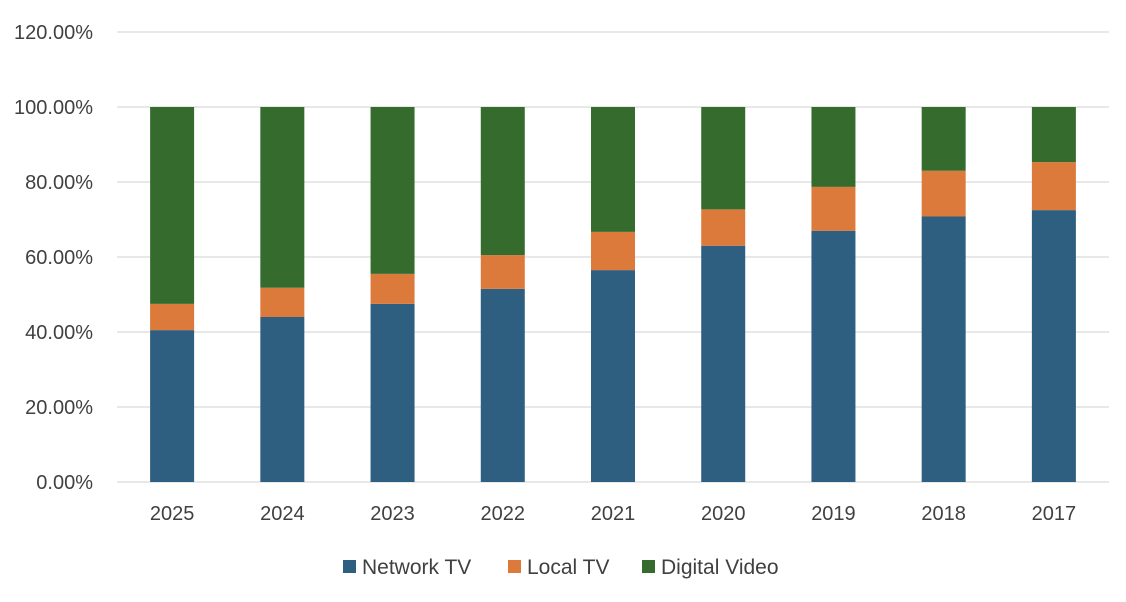  I want to click on x-tick-label: 2017, so click(1054, 514).